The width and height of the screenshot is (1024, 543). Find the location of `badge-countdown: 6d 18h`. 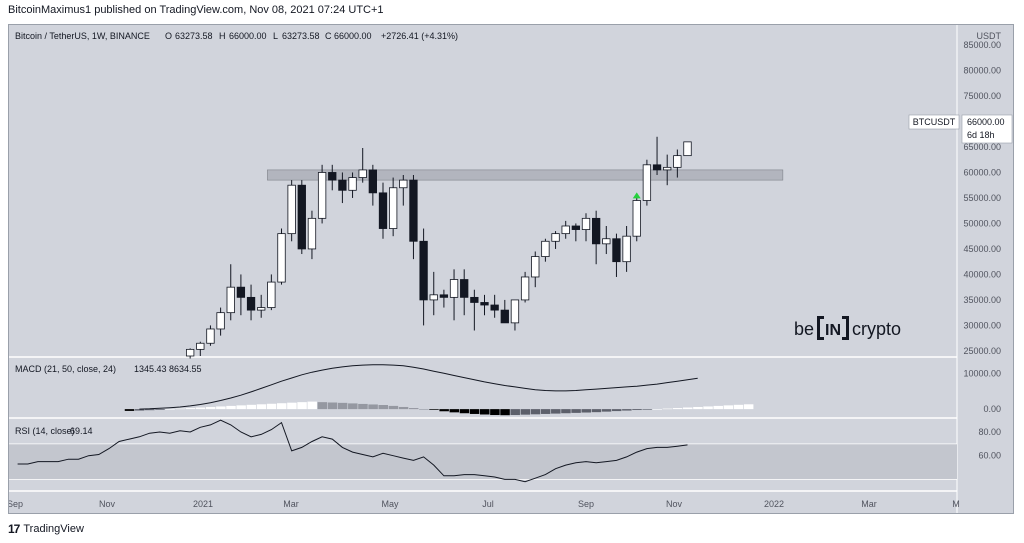

badge-countdown: 6d 18h is located at coordinates (981, 135).